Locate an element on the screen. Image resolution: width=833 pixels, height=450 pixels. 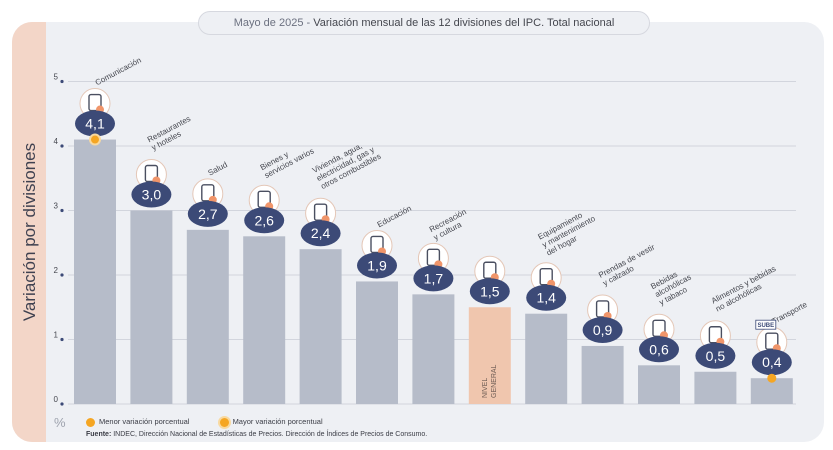
y-tick-label: 3 is located at coordinates (56, 206).